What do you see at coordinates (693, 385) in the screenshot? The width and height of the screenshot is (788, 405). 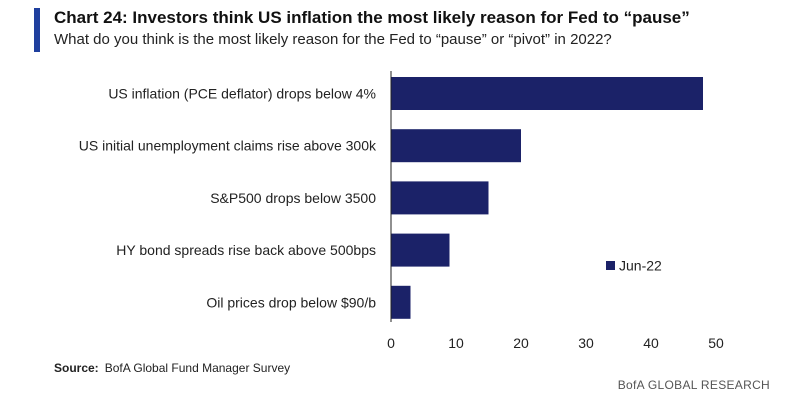 I see `brand-label: BofA GLOBAL RESEARCH` at bounding box center [693, 385].